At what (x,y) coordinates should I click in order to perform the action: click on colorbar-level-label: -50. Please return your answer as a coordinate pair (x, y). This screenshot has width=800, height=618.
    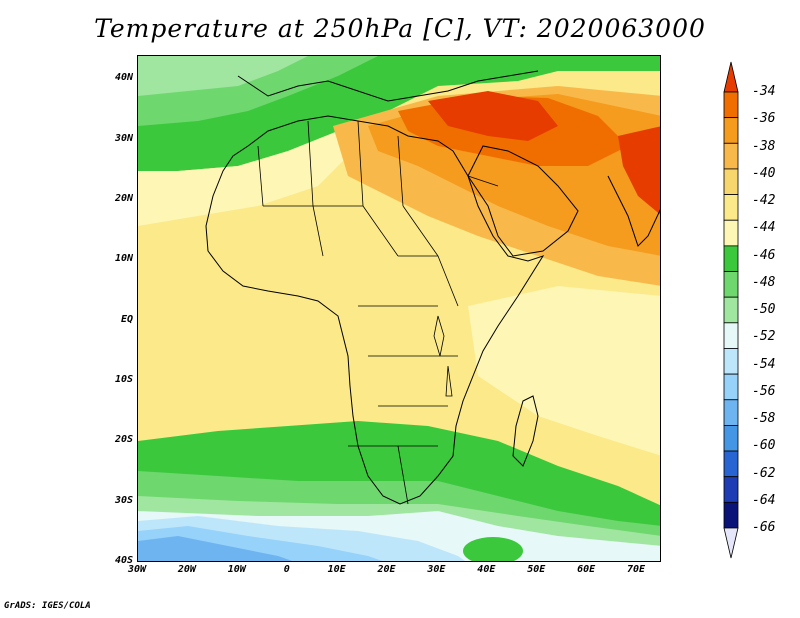
    Looking at the image, I should click on (764, 309).